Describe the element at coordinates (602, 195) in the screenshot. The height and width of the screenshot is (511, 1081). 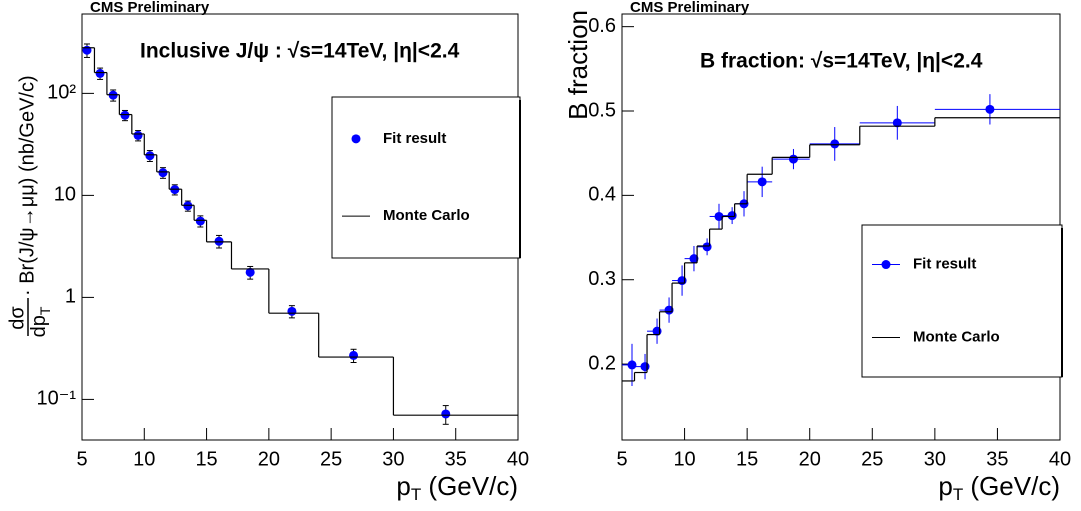
I see `y-tick-label: 0.4` at that location.